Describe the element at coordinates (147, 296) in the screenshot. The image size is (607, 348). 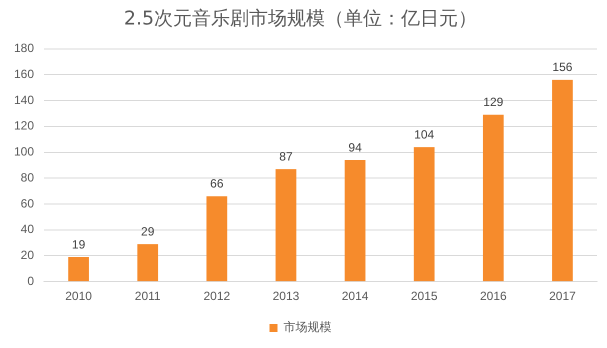
I see `x-tick-label: 2011` at that location.